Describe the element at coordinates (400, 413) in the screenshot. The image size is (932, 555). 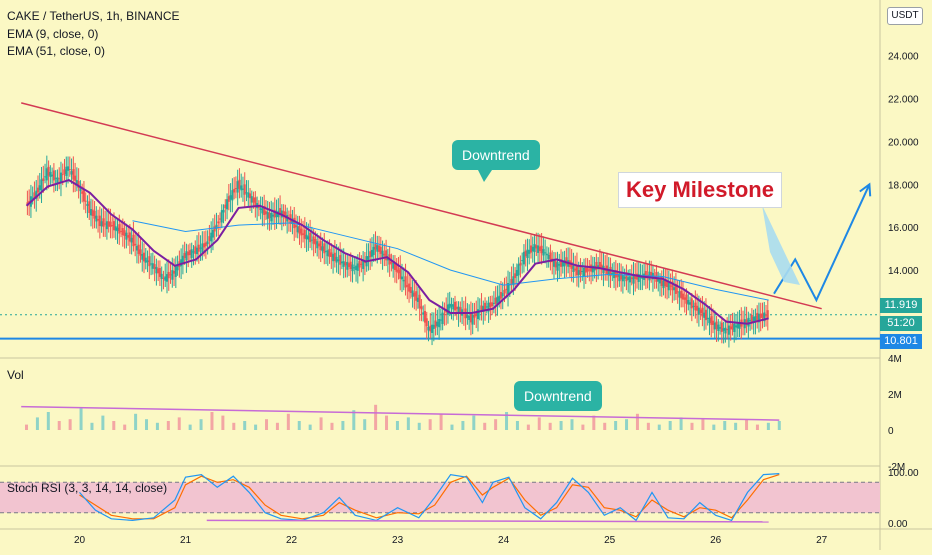
I see `volume-trendline` at that location.